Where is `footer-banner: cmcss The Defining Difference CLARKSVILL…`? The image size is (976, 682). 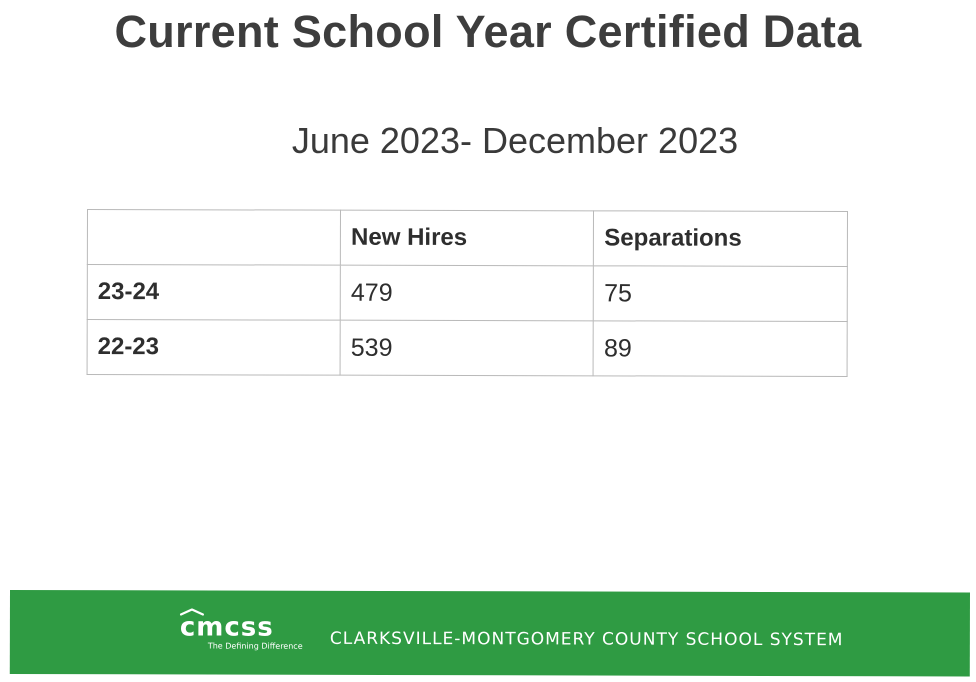 footer-banner: cmcss The Defining Difference CLARKSVILL… is located at coordinates (489, 633).